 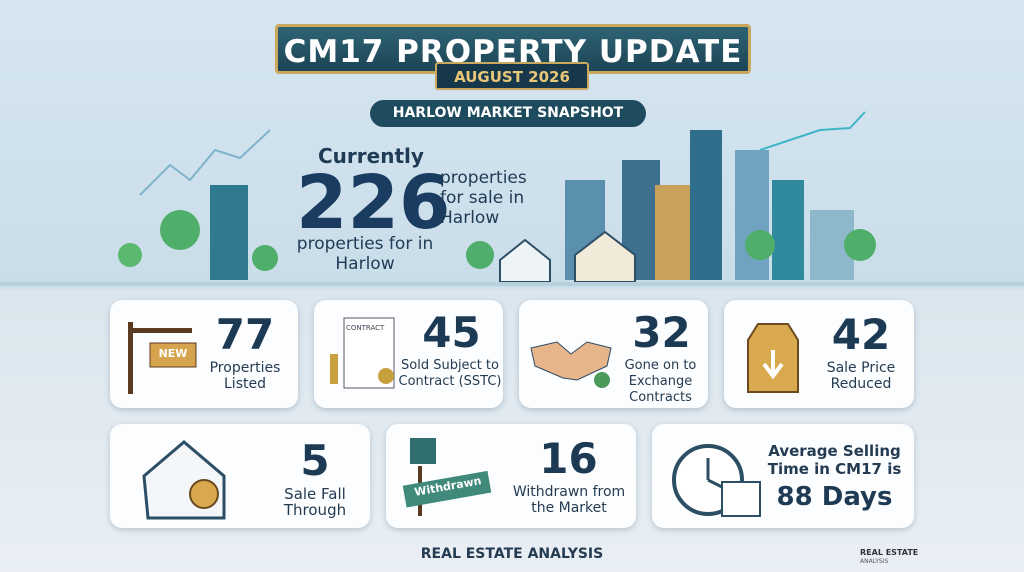 What do you see at coordinates (834, 497) in the screenshot?
I see `card-value: 88 Days` at bounding box center [834, 497].